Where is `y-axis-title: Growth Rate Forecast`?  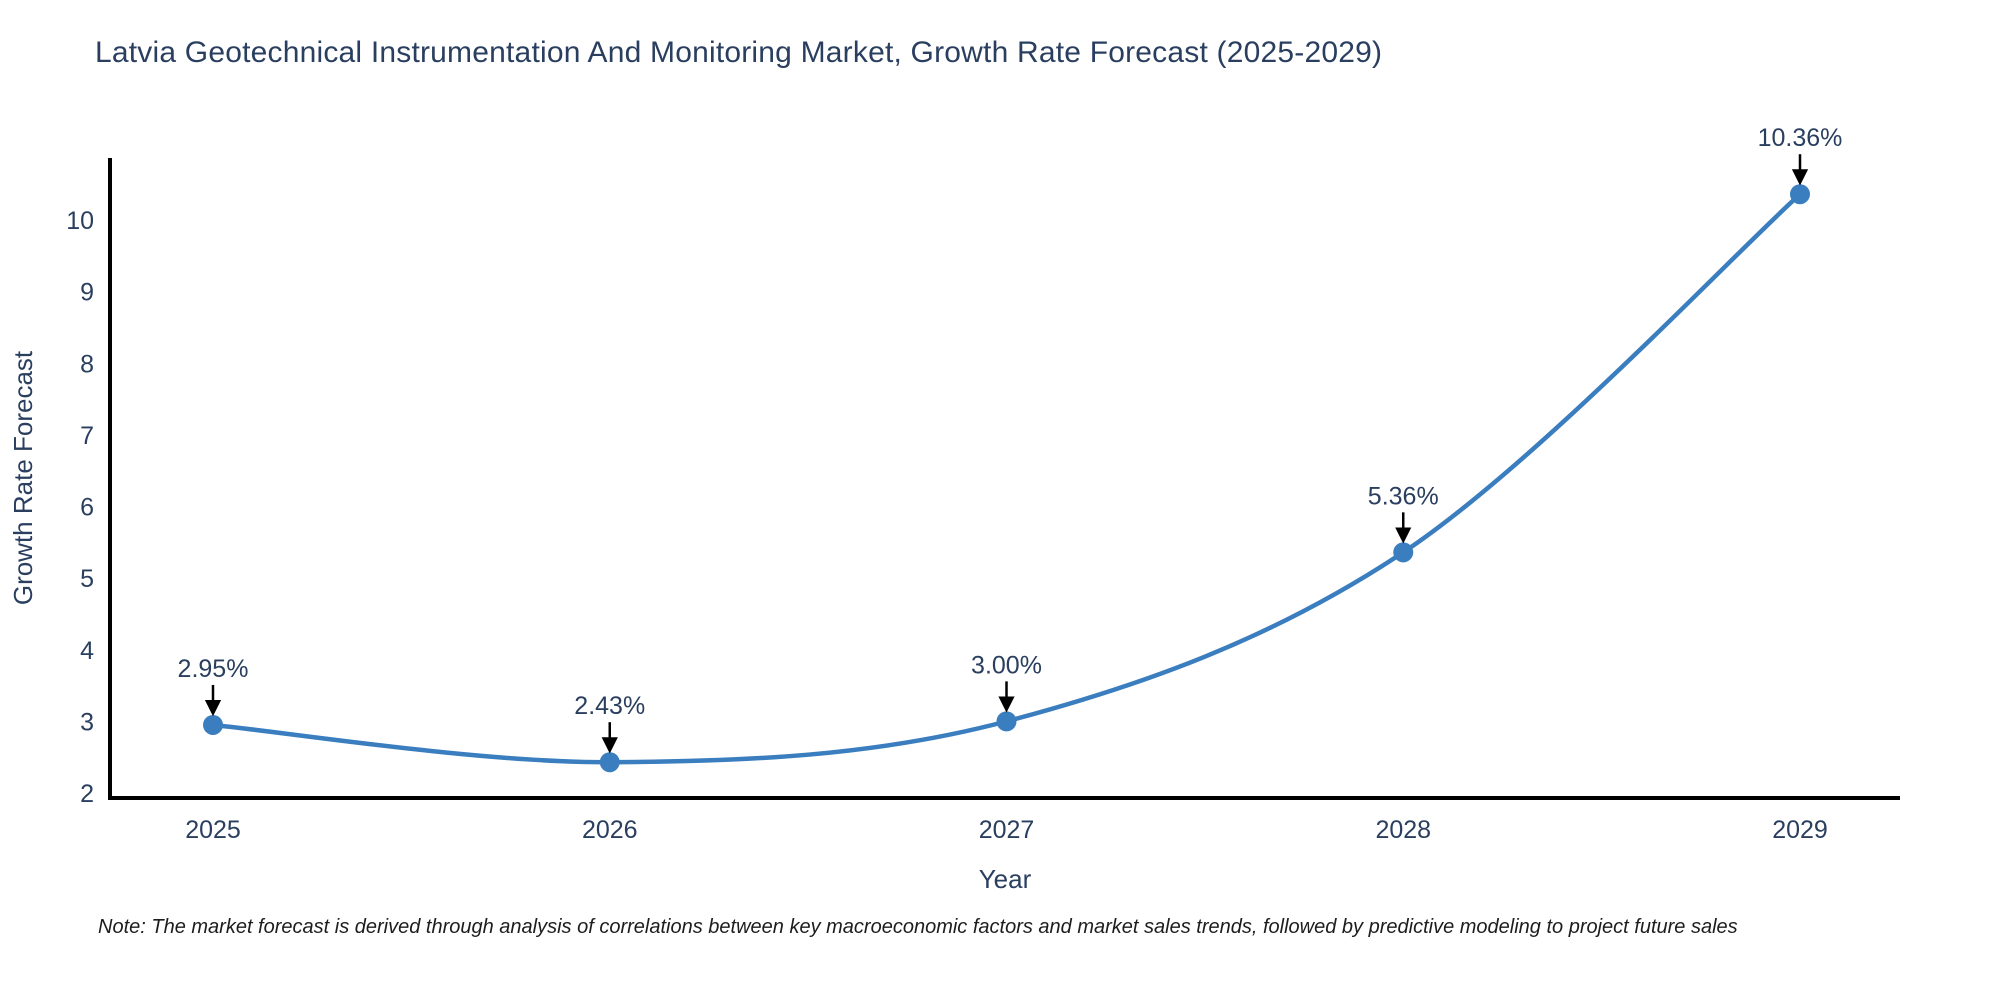 y-axis-title: Growth Rate Forecast is located at coordinates (23, 477).